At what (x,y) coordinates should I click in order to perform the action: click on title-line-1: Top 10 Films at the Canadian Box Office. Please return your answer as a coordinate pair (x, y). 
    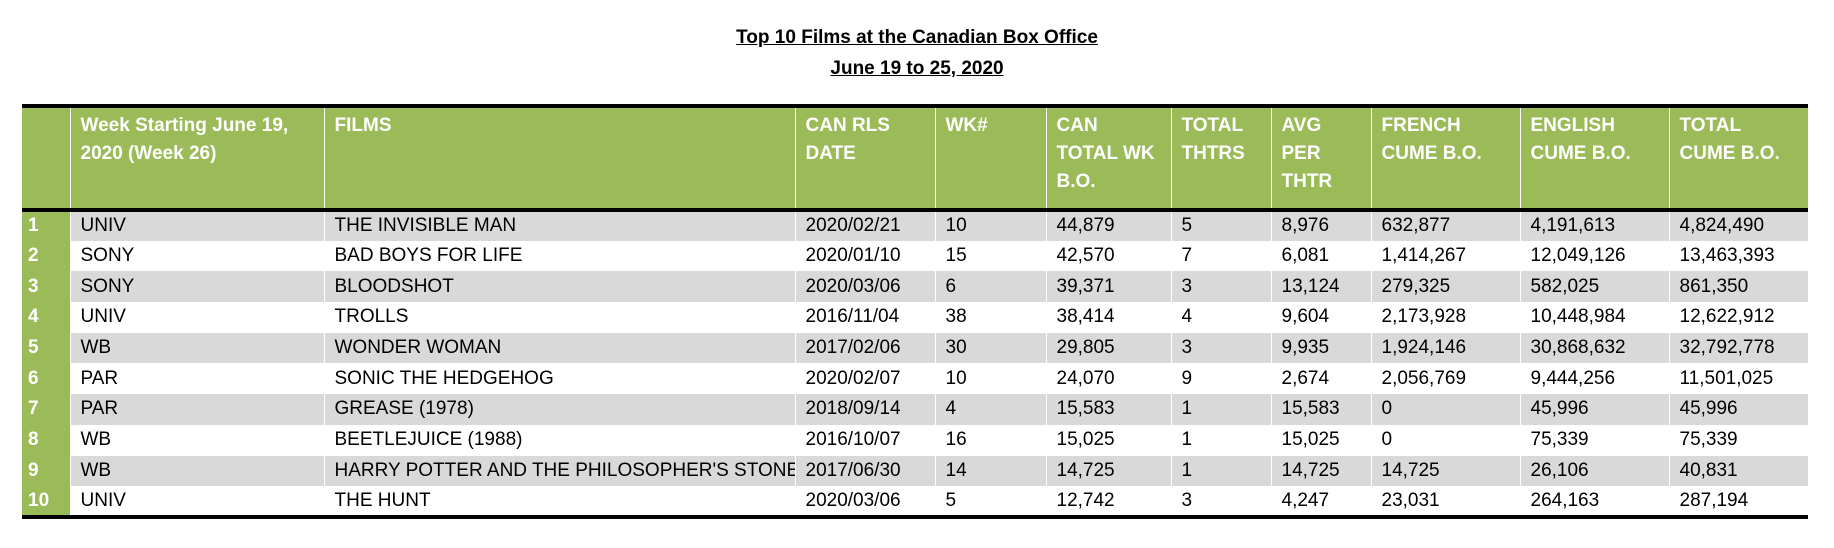
    Looking at the image, I should click on (917, 37).